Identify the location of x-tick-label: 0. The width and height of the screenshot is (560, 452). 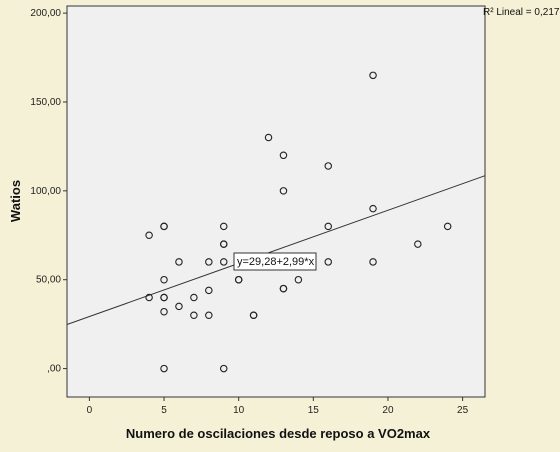
(90, 410).